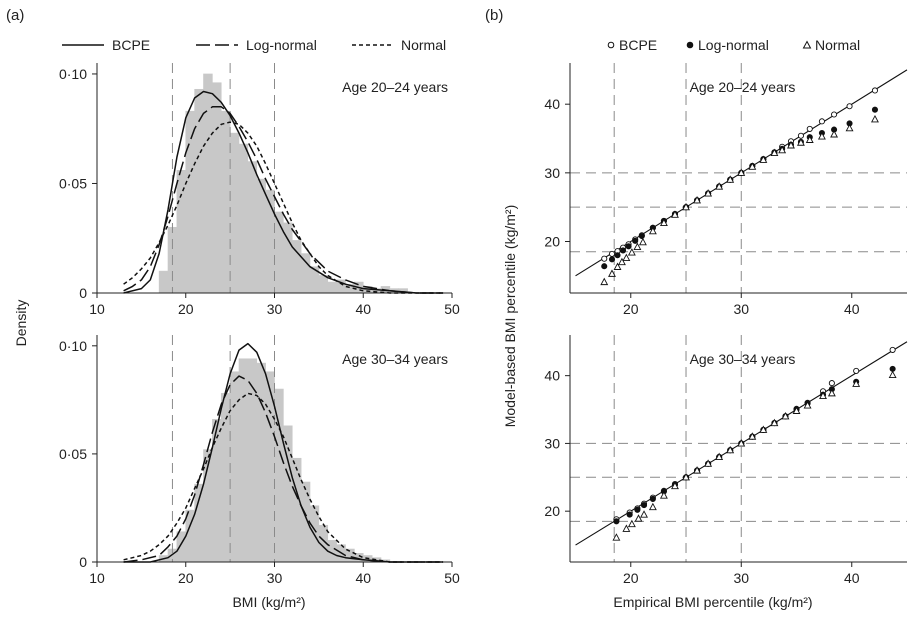  I want to click on x-tick-label-a-bottom-1: 20, so click(186, 578).